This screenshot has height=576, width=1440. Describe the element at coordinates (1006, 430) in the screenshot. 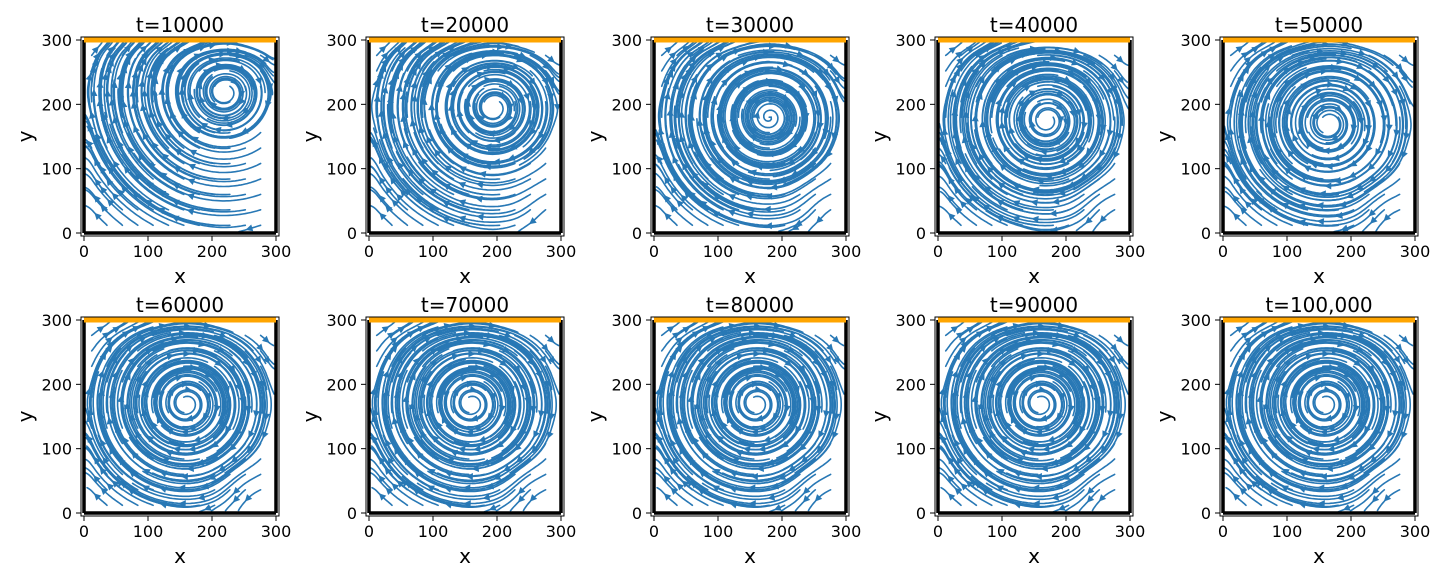

I see `panel-9: t=90000 0 100 200 300 0 100 200 300 x y` at that location.